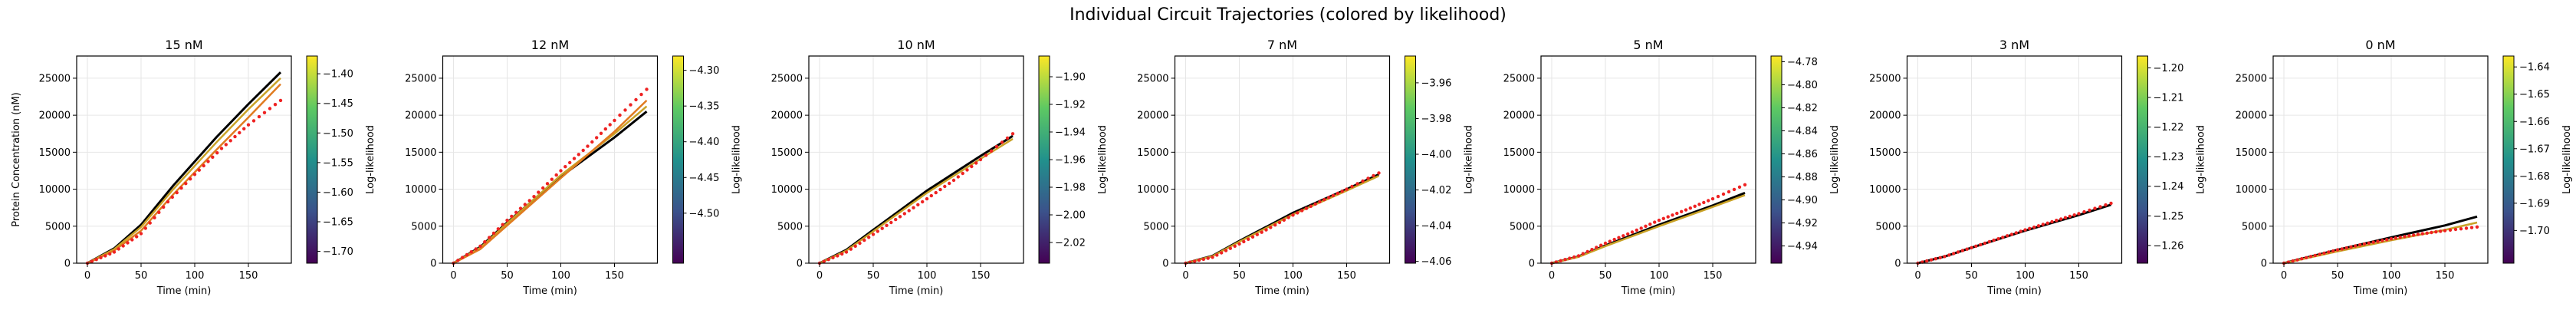 The height and width of the screenshot is (310, 2576). What do you see at coordinates (704, 142) in the screenshot?
I see `colorbar-tick-label: −4.40` at bounding box center [704, 142].